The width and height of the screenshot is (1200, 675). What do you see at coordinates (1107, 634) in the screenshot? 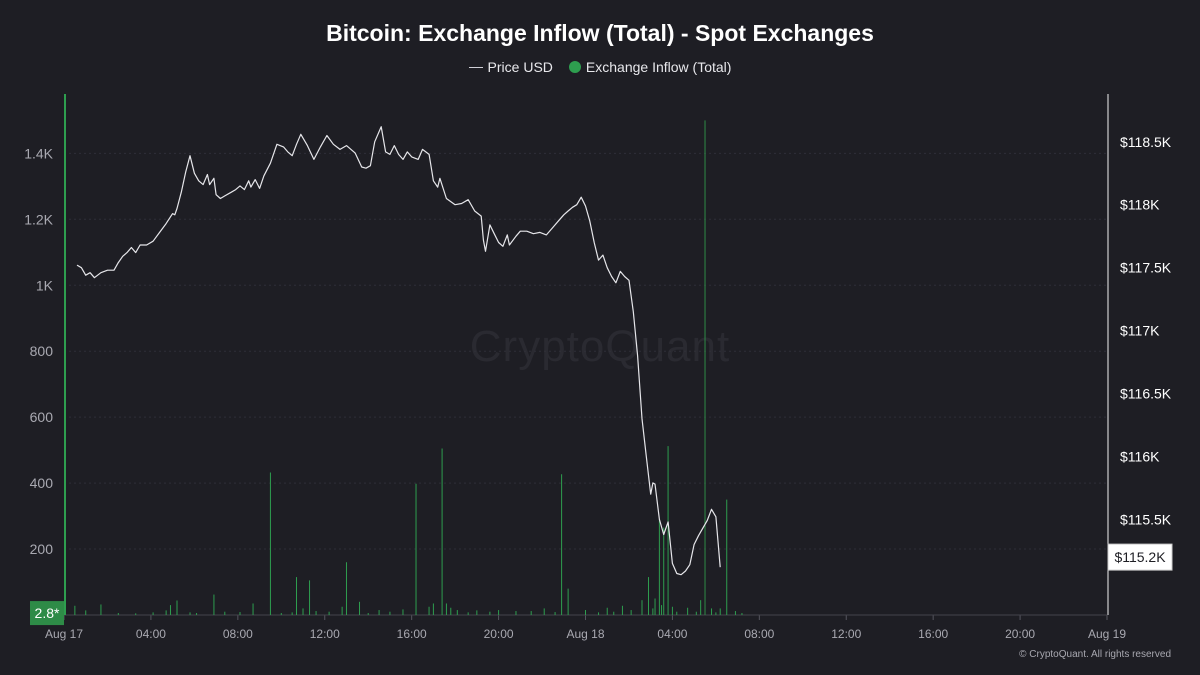
I see `x-tick-label: Aug 19` at bounding box center [1107, 634].